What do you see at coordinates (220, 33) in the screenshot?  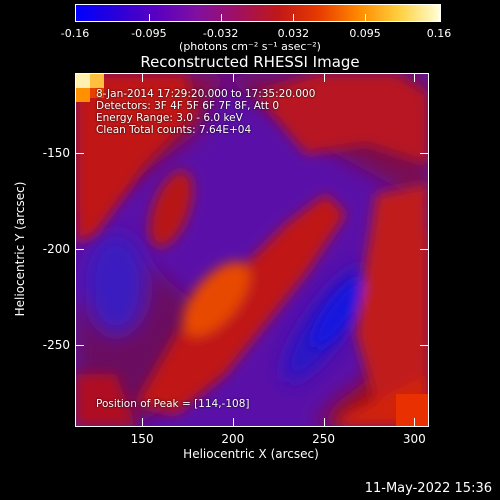 I see `colorbar-tick-label: -0.032` at bounding box center [220, 33].